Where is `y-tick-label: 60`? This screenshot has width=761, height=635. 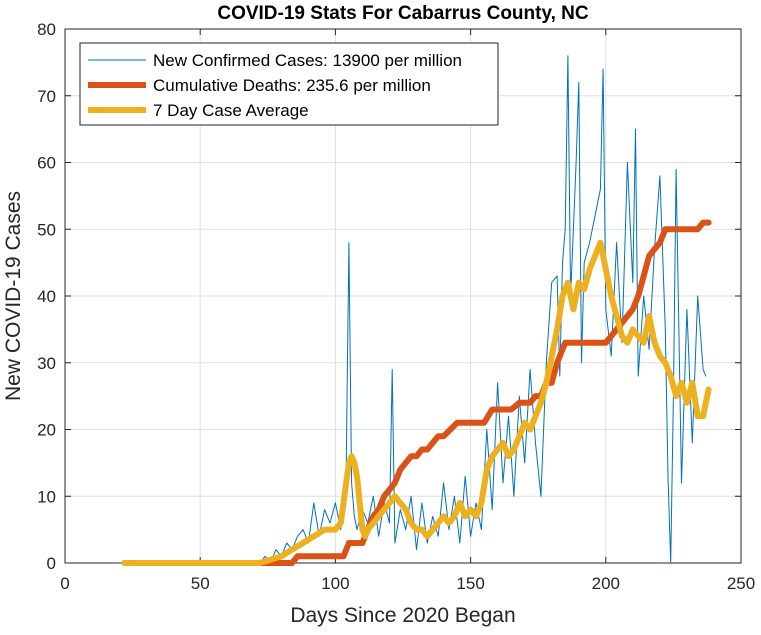 y-tick-label: 60 is located at coordinates (46, 163).